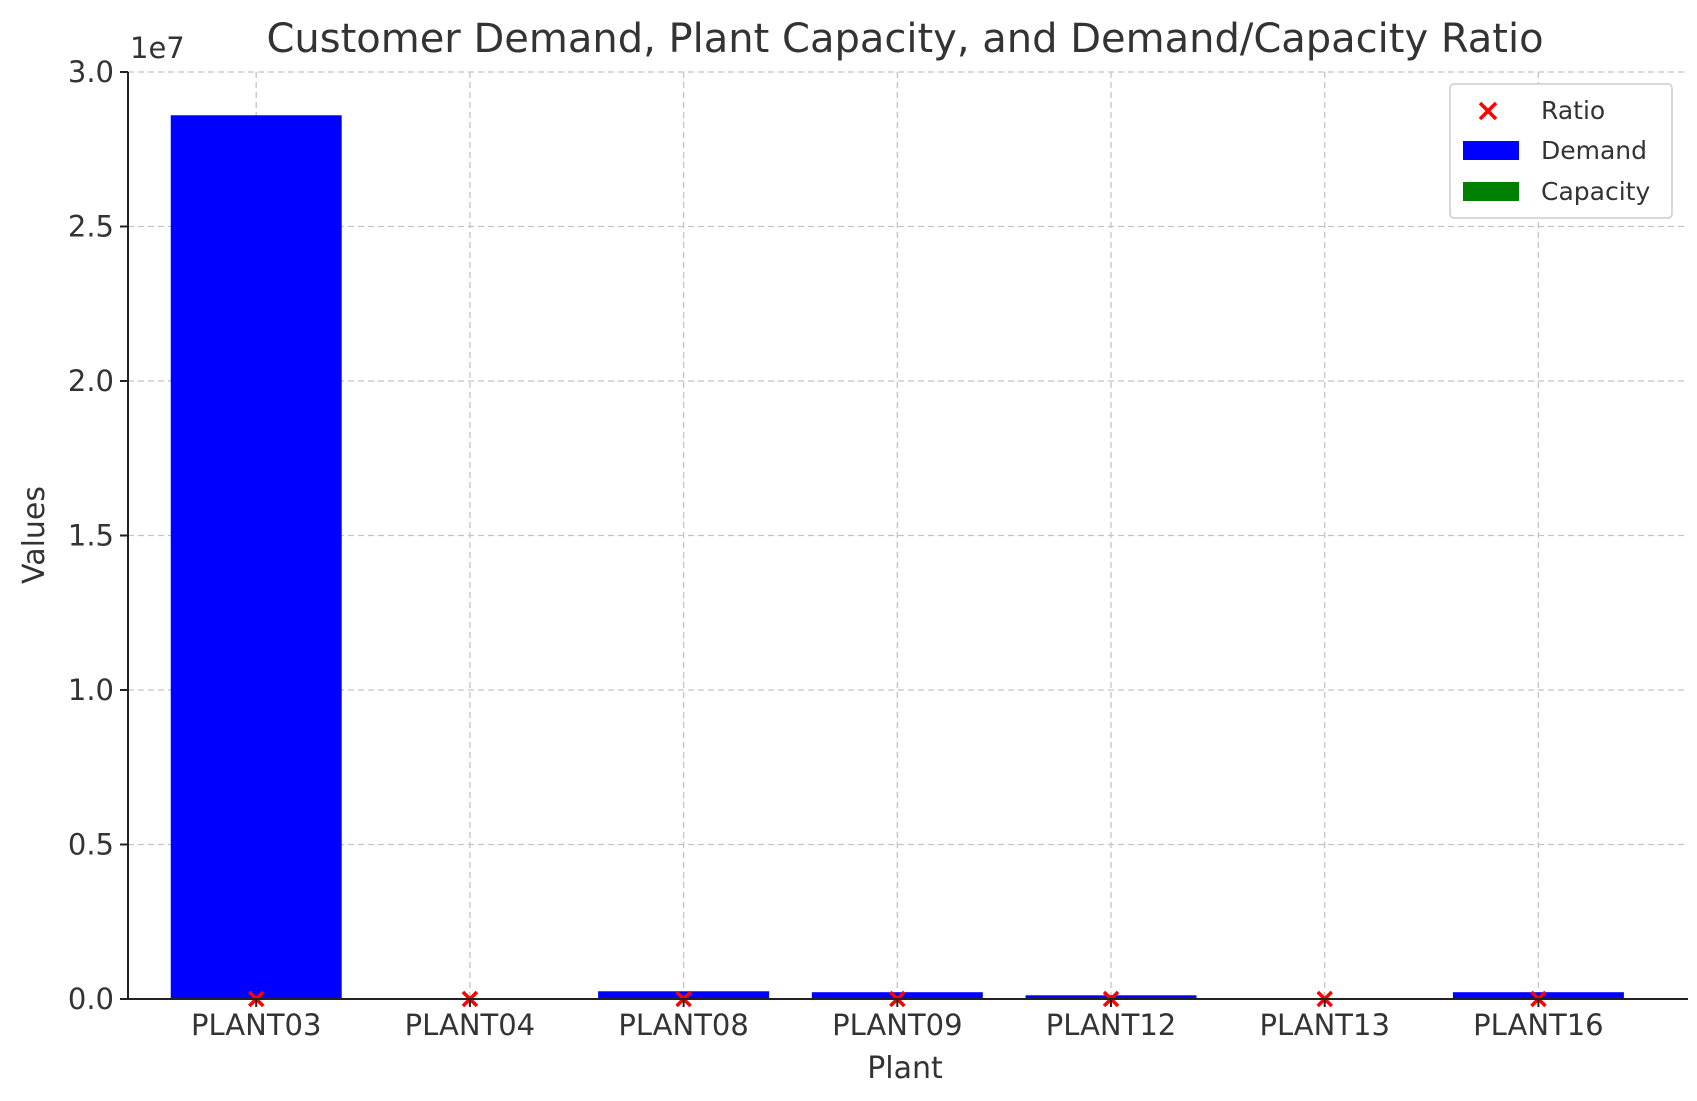 This screenshot has width=1697, height=1101. I want to click on x-axis-label: Plant, so click(905, 1068).